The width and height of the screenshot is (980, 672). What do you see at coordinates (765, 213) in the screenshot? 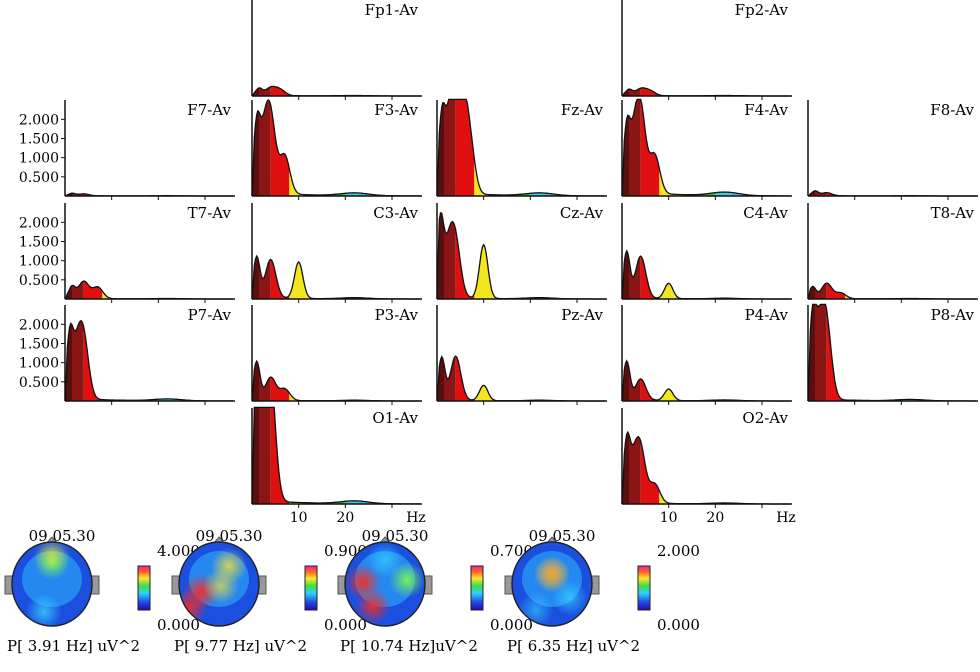
I see `channel-title: C4-Av` at bounding box center [765, 213].